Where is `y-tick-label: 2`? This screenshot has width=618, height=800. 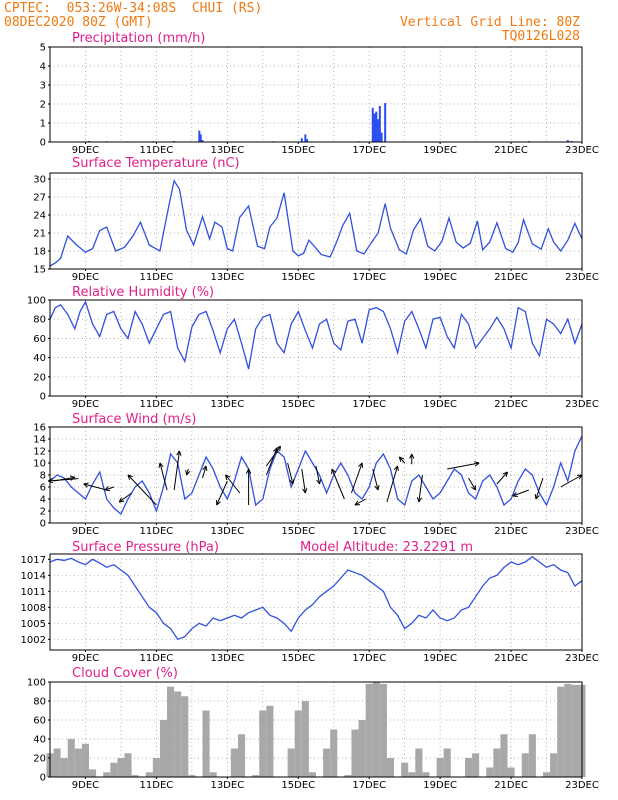 y-tick-label: 2 is located at coordinates (43, 105).